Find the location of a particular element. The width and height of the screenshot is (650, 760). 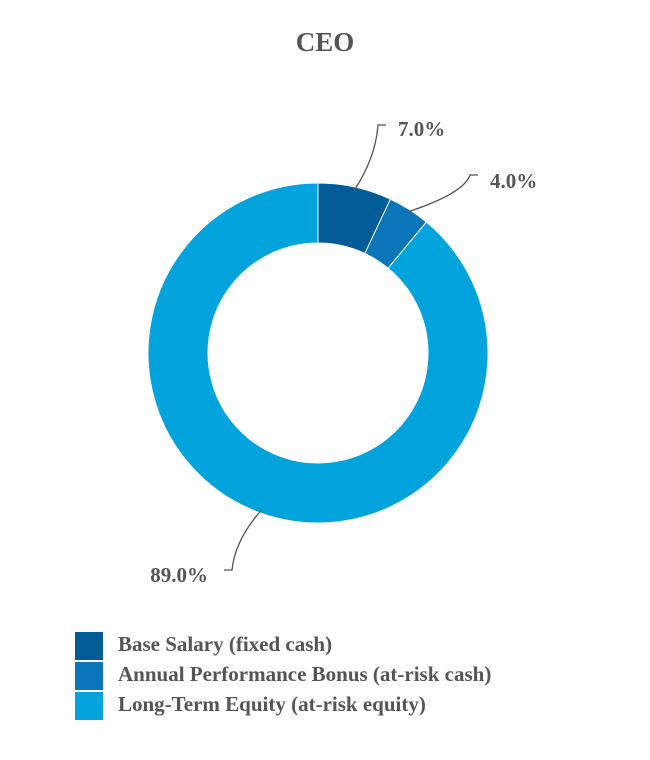

data-label: 7.0% is located at coordinates (421, 129).